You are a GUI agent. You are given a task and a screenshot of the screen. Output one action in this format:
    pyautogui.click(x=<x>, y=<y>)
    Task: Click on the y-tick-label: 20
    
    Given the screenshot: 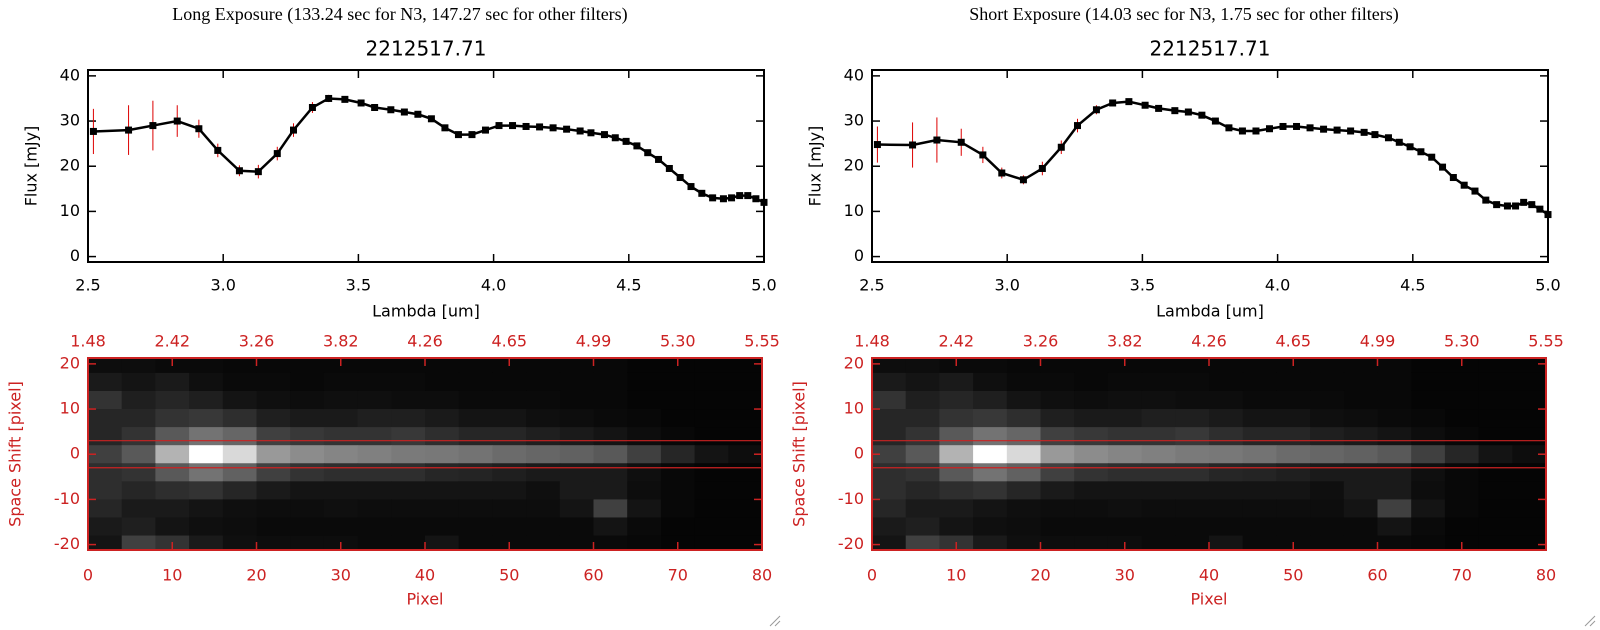 What is the action you would take?
    pyautogui.click(x=854, y=165)
    